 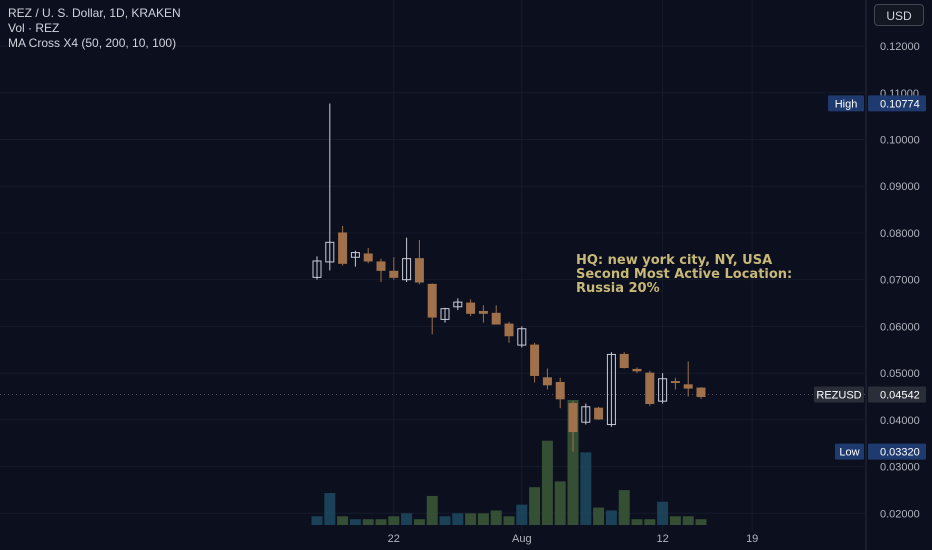 What do you see at coordinates (900, 453) in the screenshot?
I see `price-label-value: 0.03320` at bounding box center [900, 453].